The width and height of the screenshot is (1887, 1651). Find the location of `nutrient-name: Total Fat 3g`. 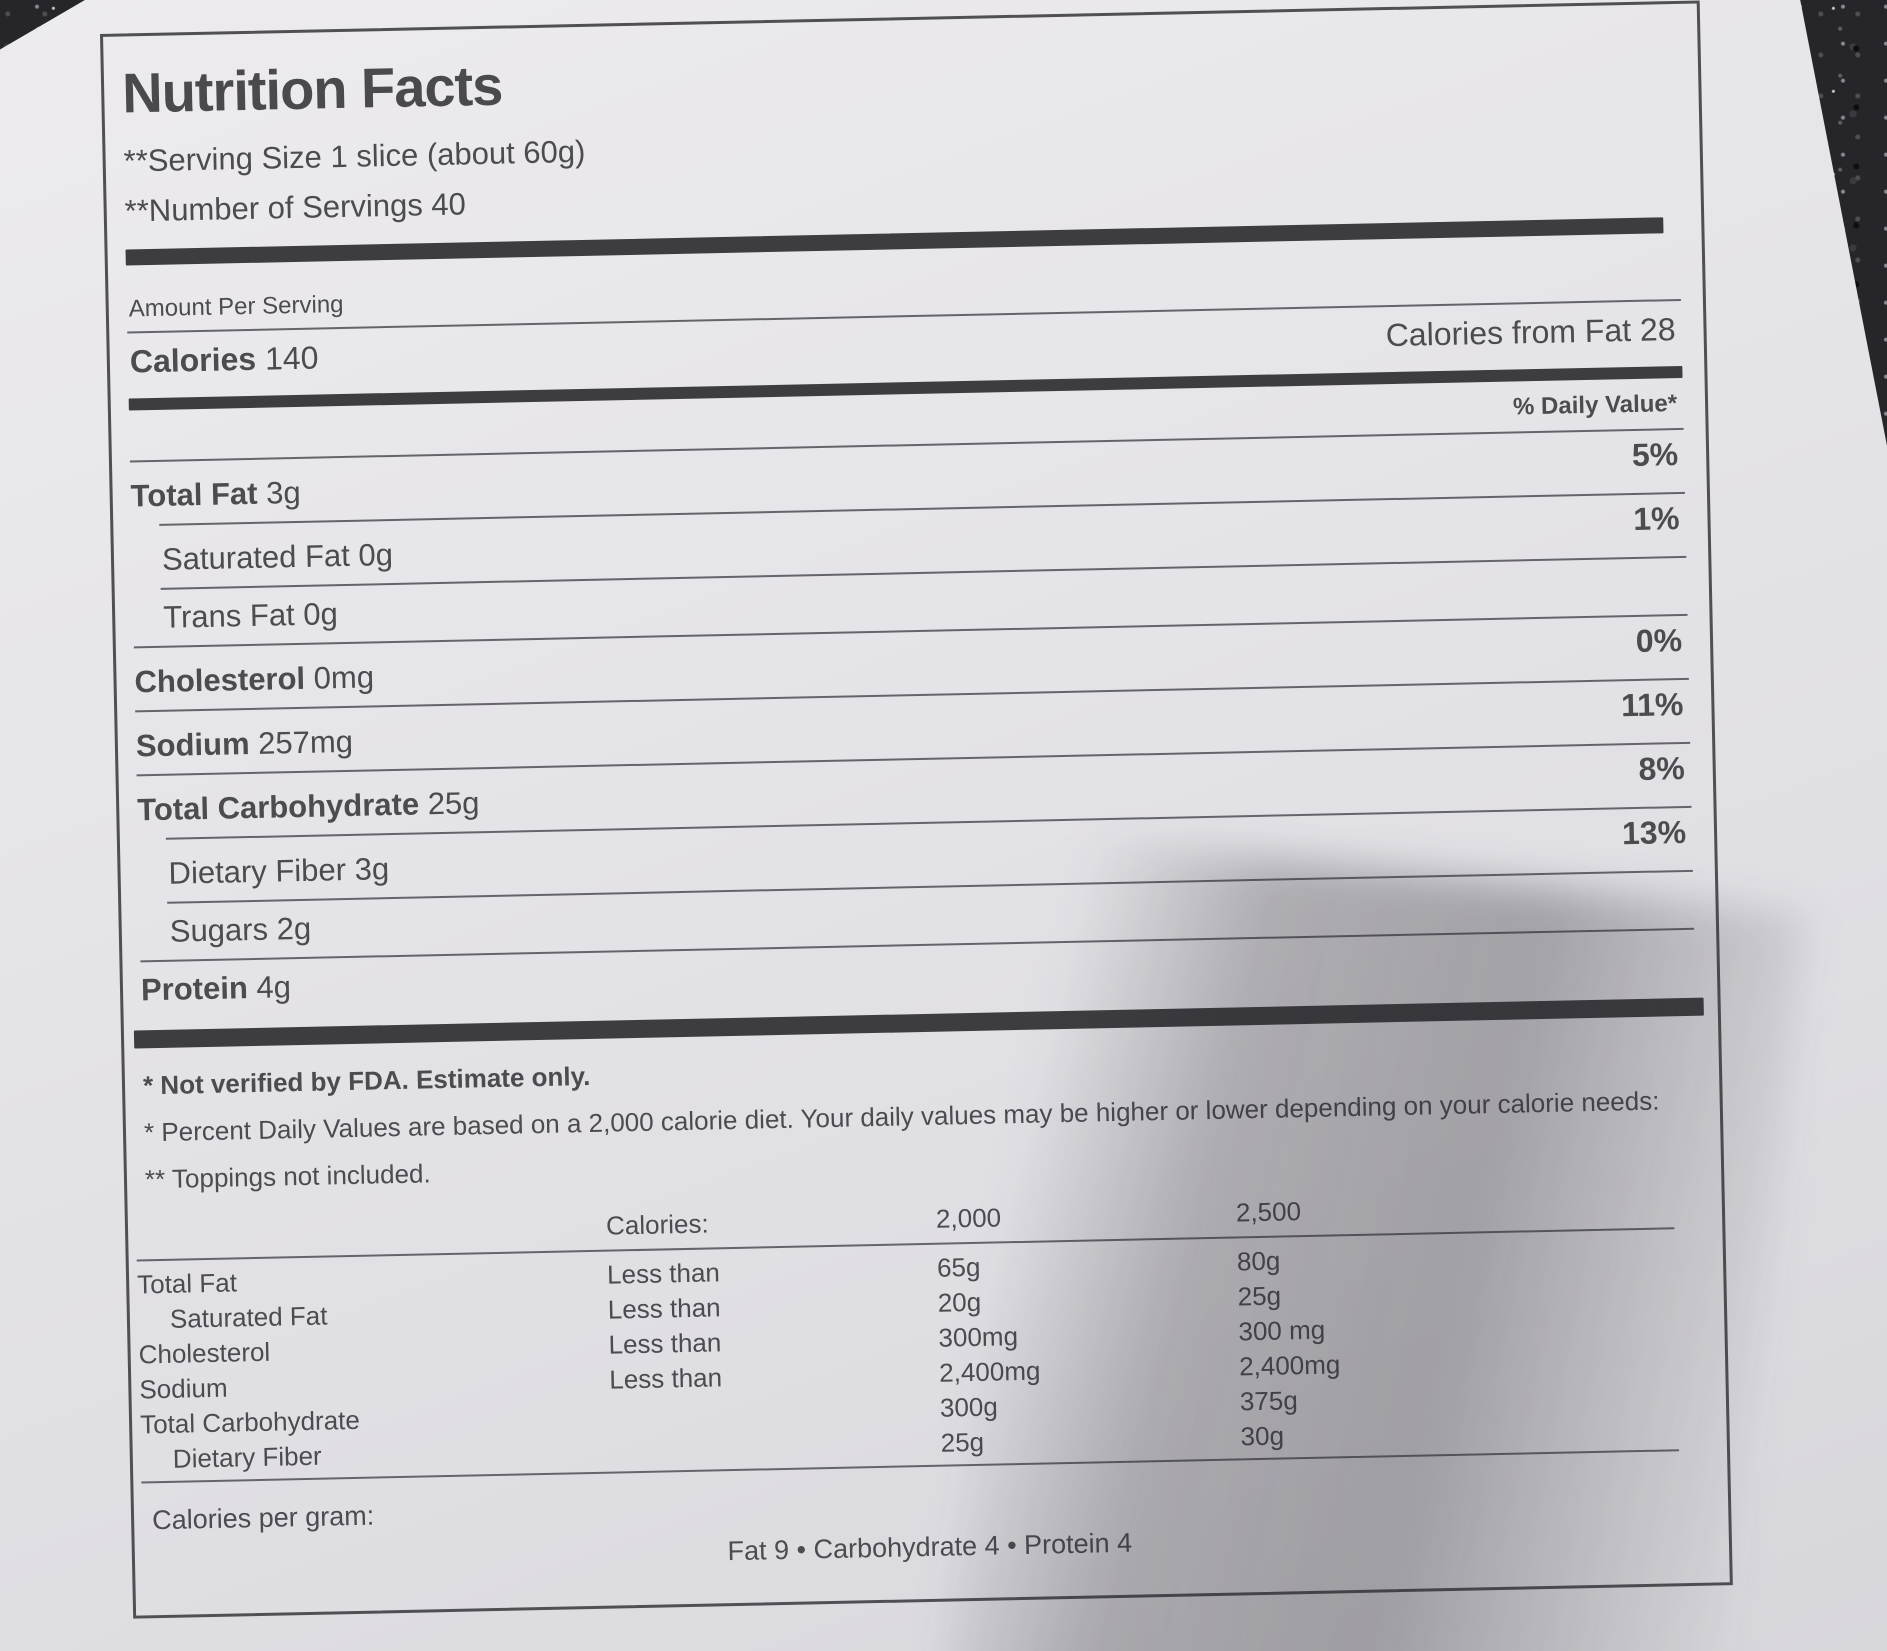

nutrient-name: Total Fat 3g is located at coordinates (215, 500).